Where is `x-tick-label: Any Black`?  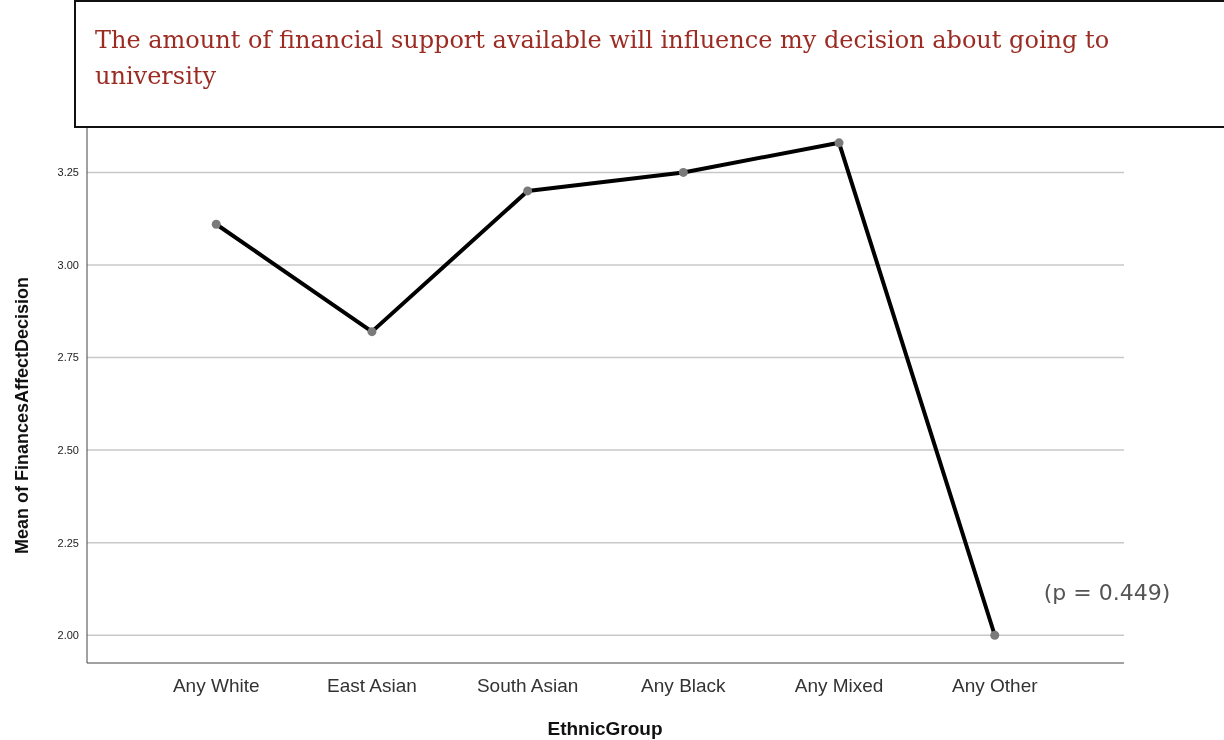 x-tick-label: Any Black is located at coordinates (684, 685).